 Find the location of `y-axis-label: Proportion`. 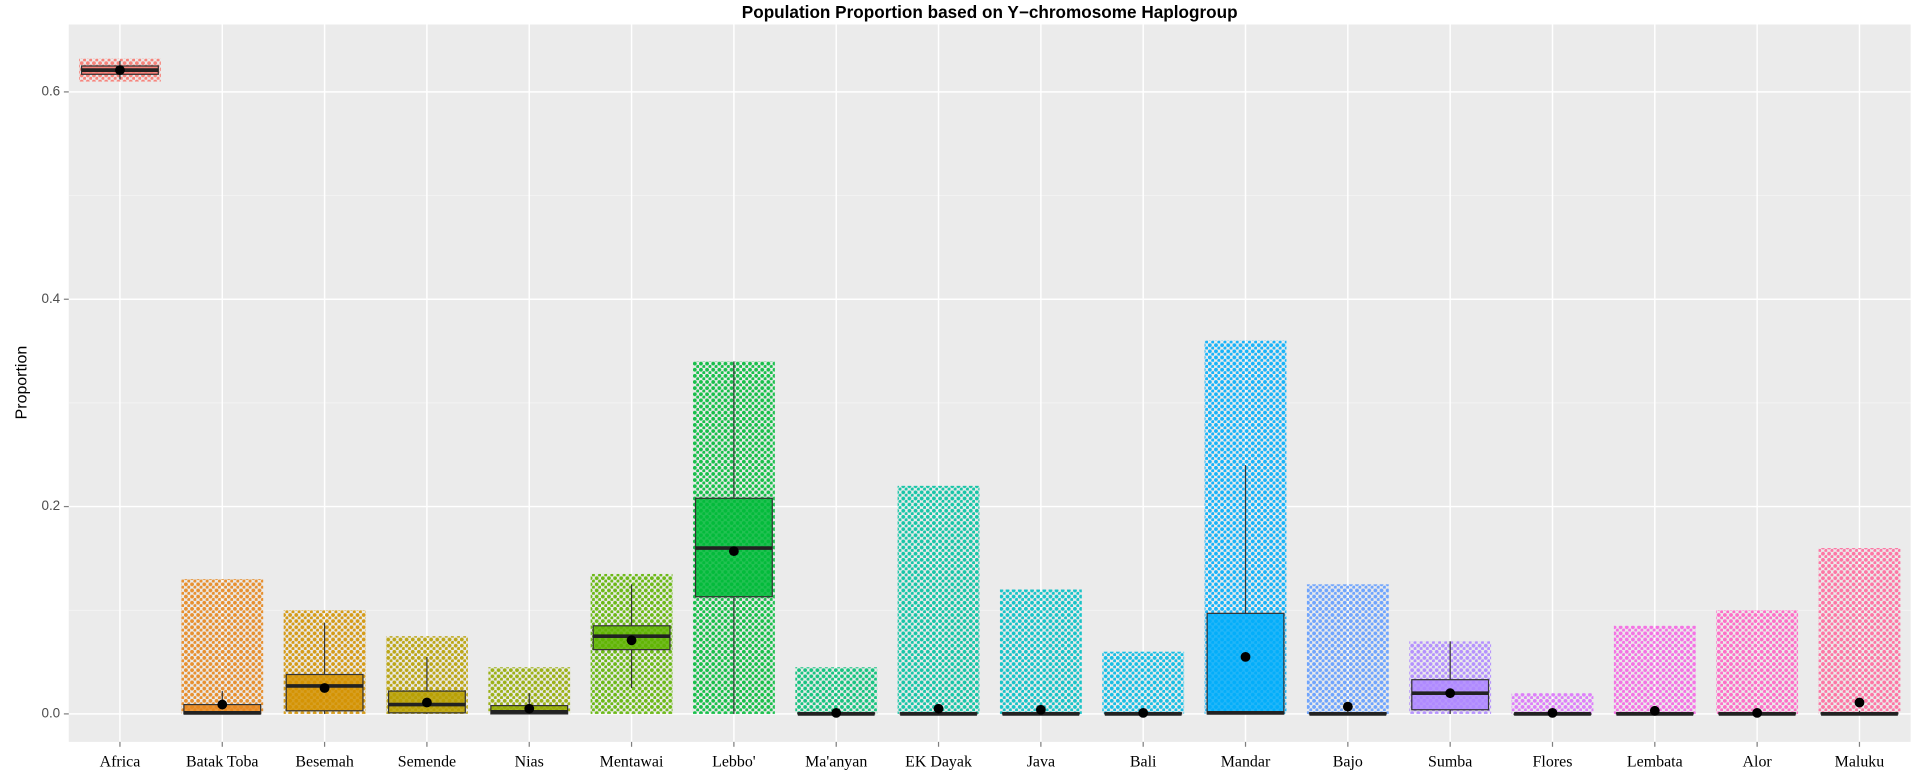

y-axis-label: Proportion is located at coordinates (21, 383).